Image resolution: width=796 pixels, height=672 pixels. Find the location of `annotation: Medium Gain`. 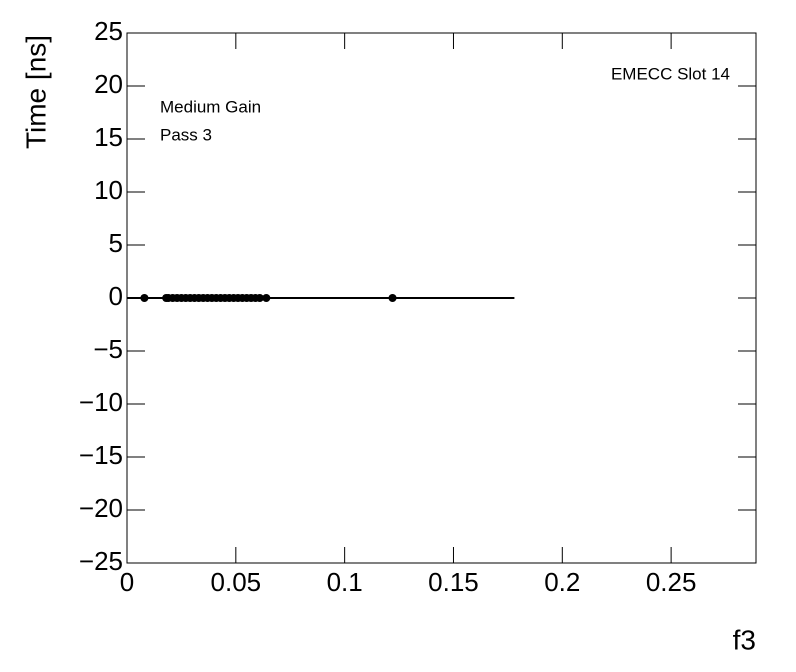

annotation: Medium Gain is located at coordinates (210, 106).